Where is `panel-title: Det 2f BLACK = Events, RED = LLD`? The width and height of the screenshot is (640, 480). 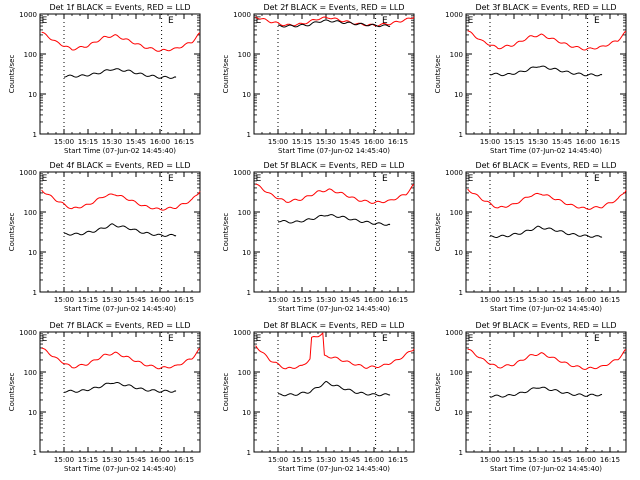 panel-title: Det 2f BLACK = Events, RED = LLD is located at coordinates (333, 7).